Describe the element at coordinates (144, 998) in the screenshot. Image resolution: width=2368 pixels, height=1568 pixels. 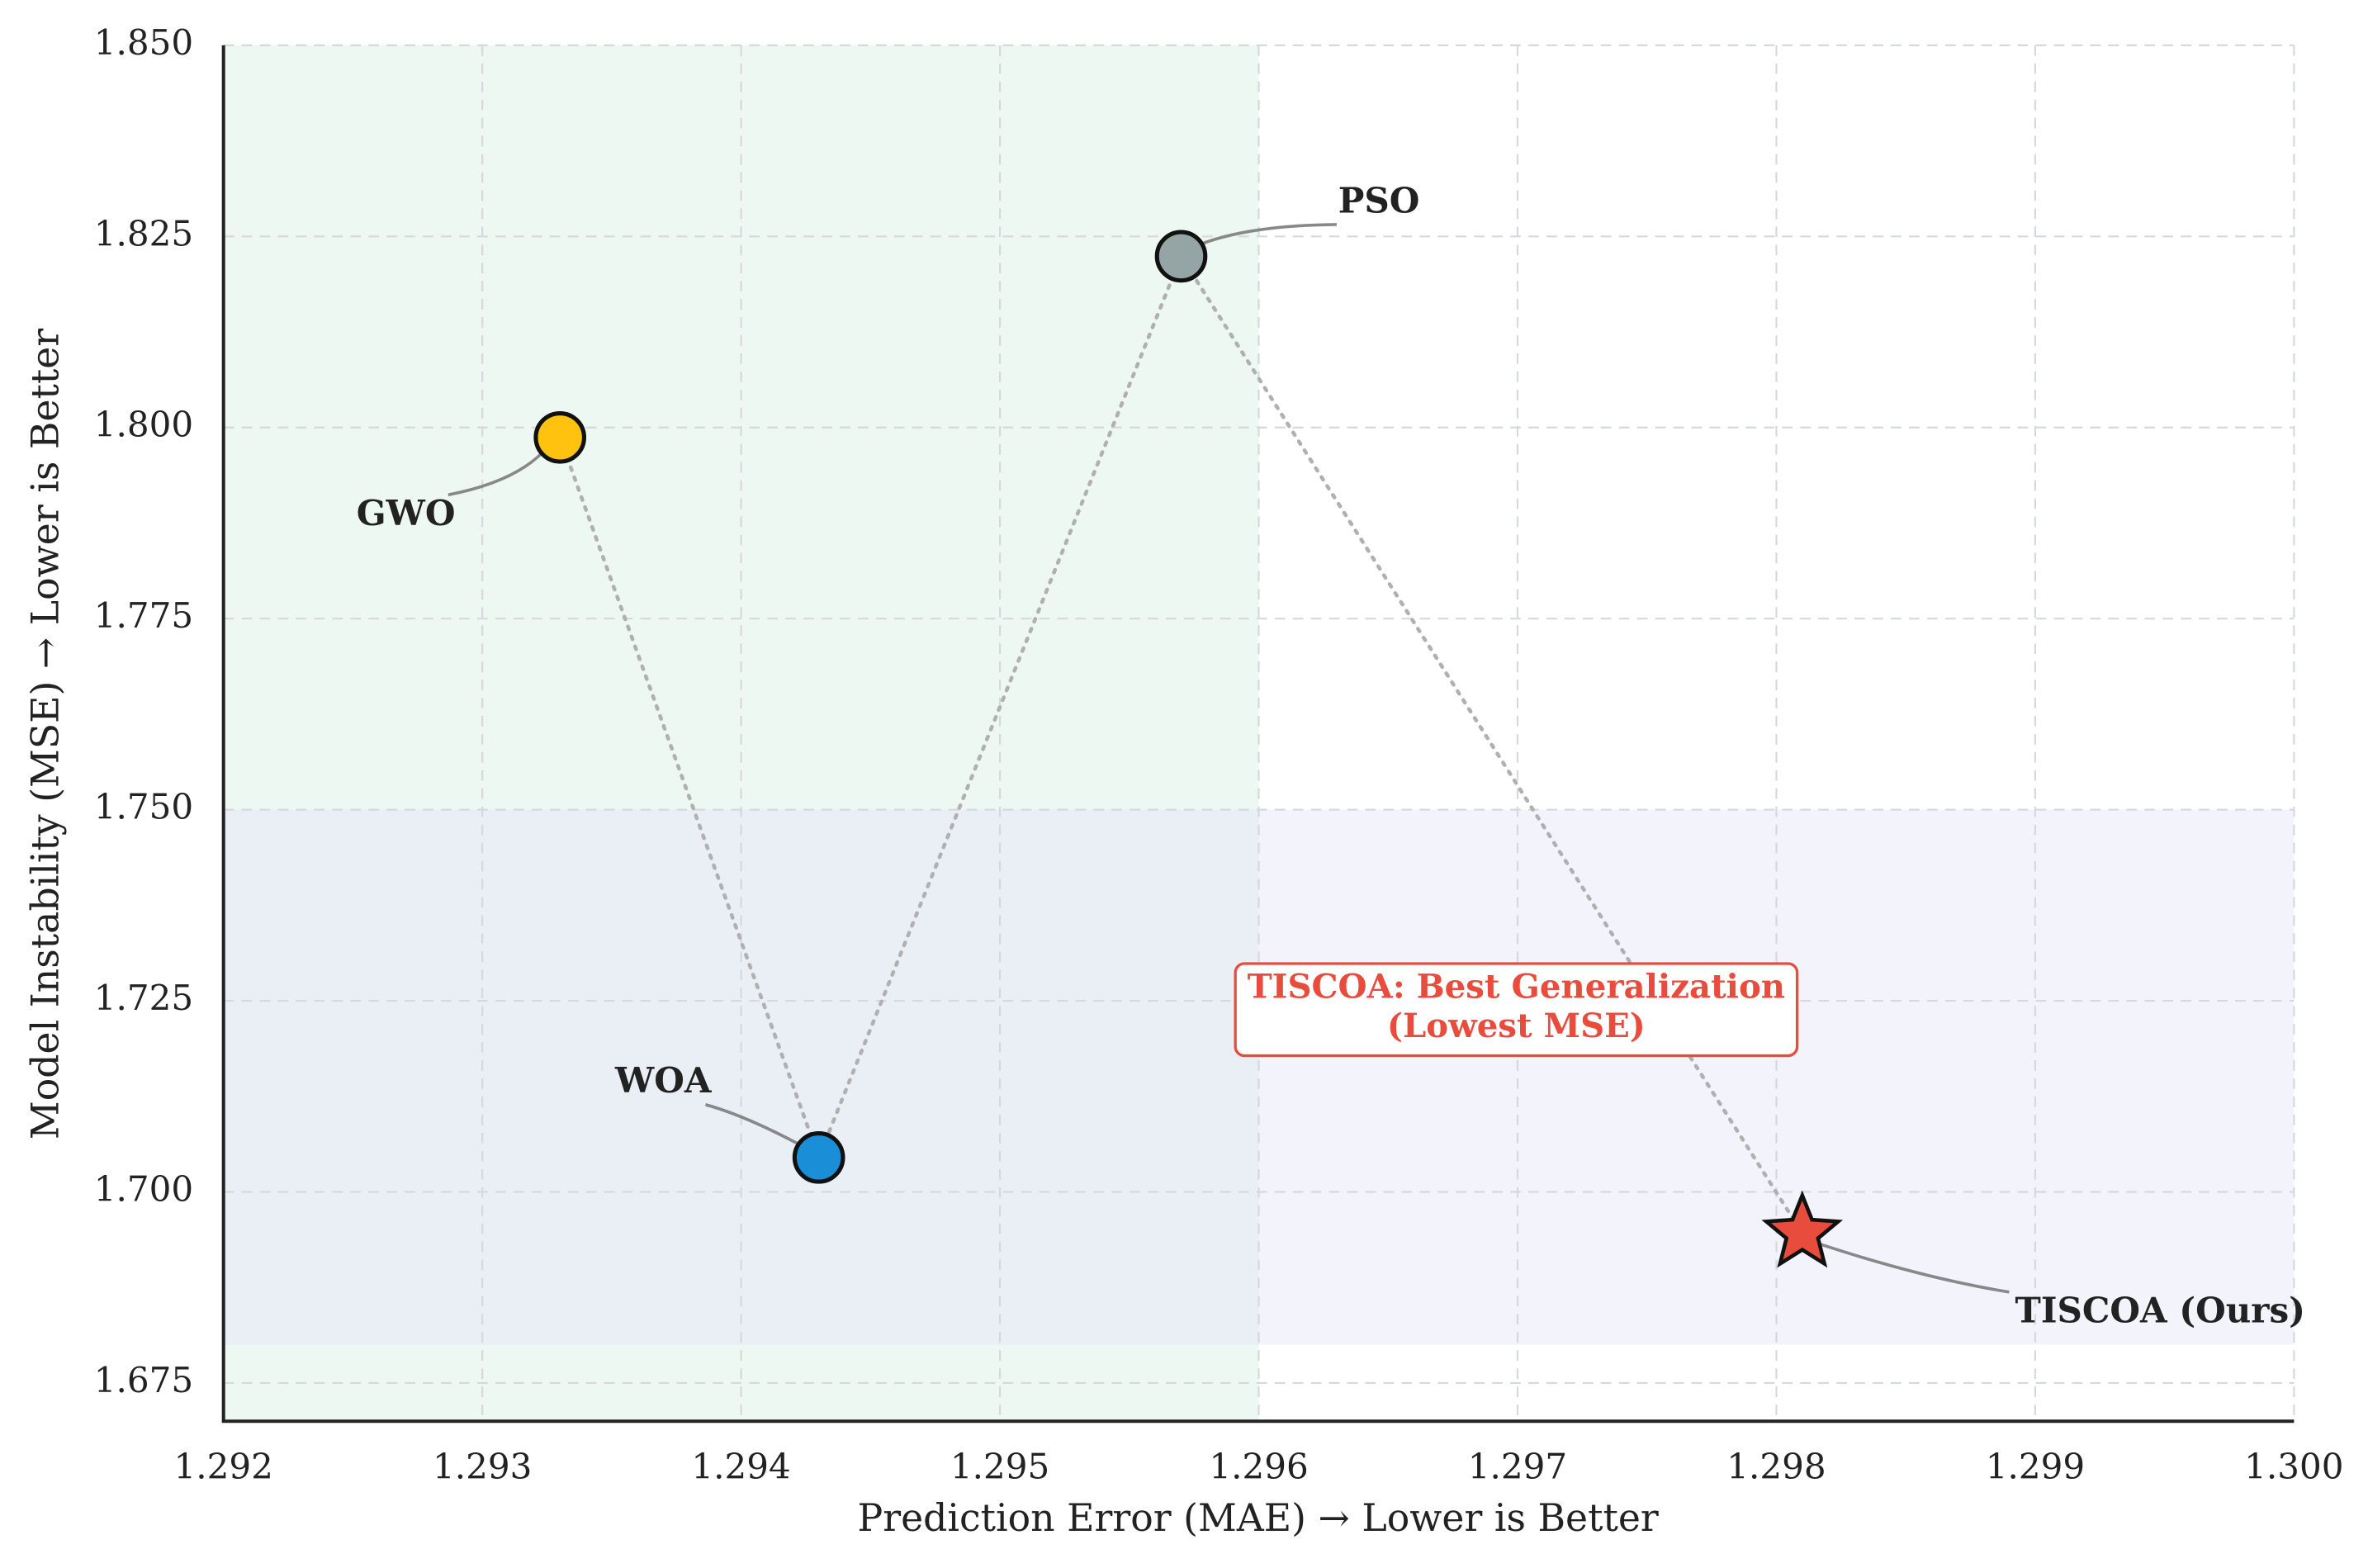
I see `y-tick-label: 1.725` at that location.